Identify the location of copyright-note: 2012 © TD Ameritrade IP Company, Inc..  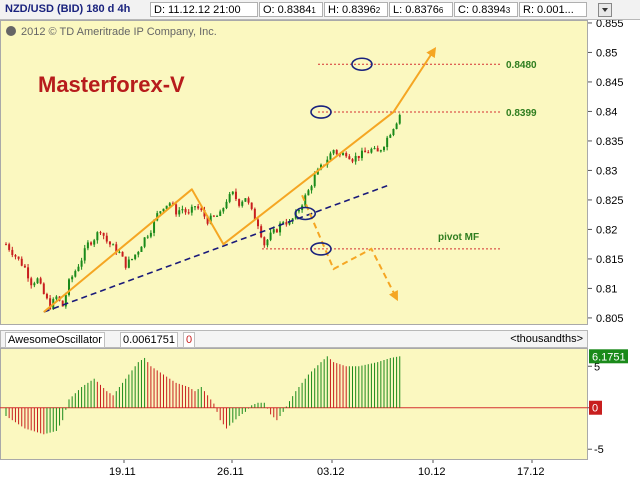
(111, 32).